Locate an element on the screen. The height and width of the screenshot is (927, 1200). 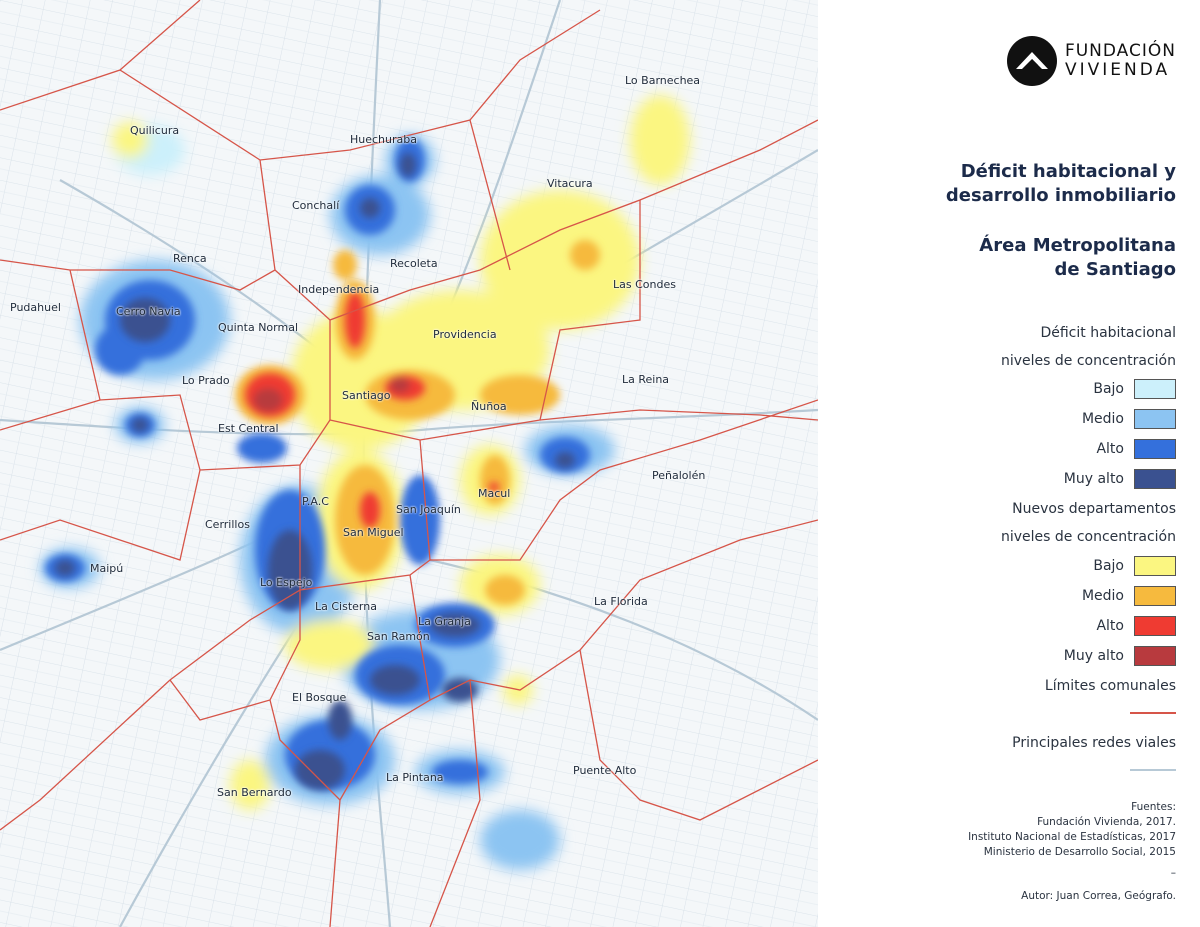
map-subtitle-line-2: de Santiago is located at coordinates (1115, 269).